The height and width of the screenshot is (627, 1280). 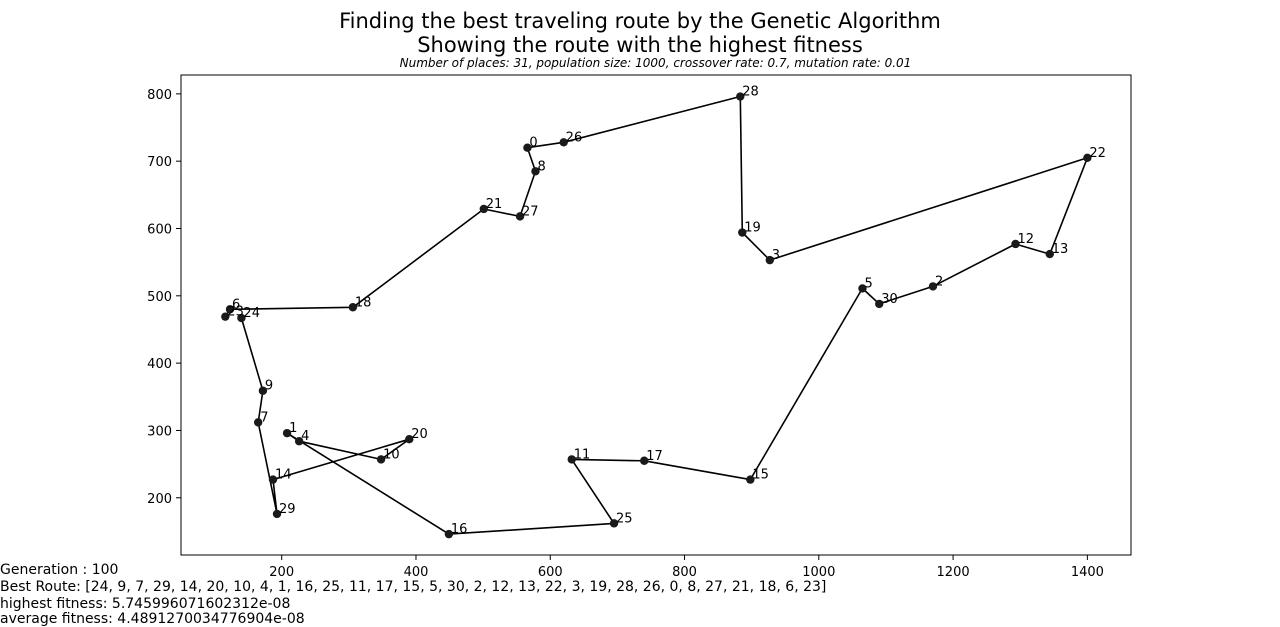 What do you see at coordinates (159, 95) in the screenshot?
I see `y-tick-label: 800` at bounding box center [159, 95].